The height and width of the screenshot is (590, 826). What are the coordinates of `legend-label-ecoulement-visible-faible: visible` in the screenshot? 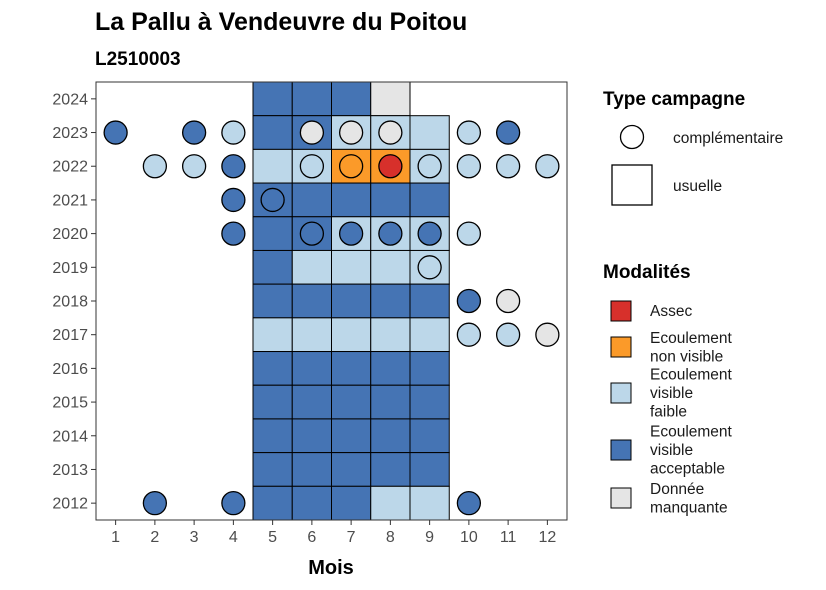 It's located at (671, 393).